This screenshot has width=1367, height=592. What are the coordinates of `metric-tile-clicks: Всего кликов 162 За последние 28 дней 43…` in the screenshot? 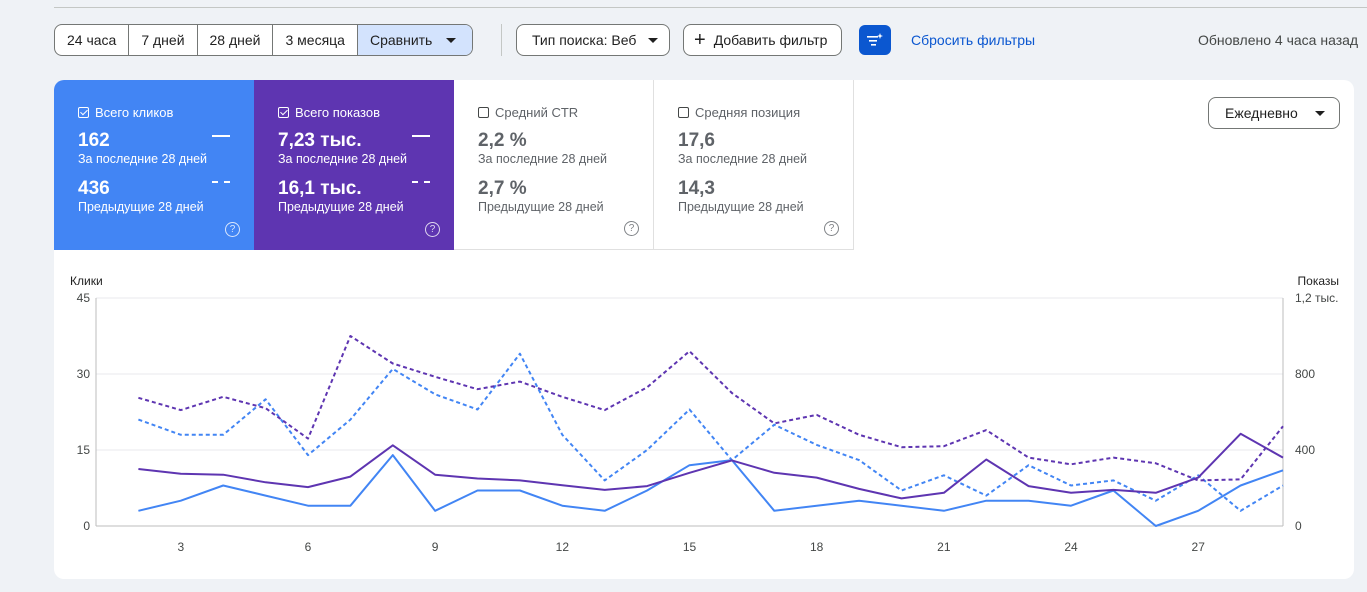 It's located at (154, 165).